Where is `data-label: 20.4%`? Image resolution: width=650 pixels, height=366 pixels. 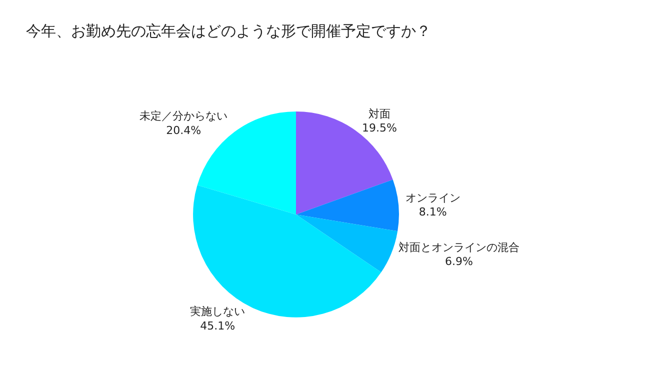
data-label: 20.4% is located at coordinates (184, 130).